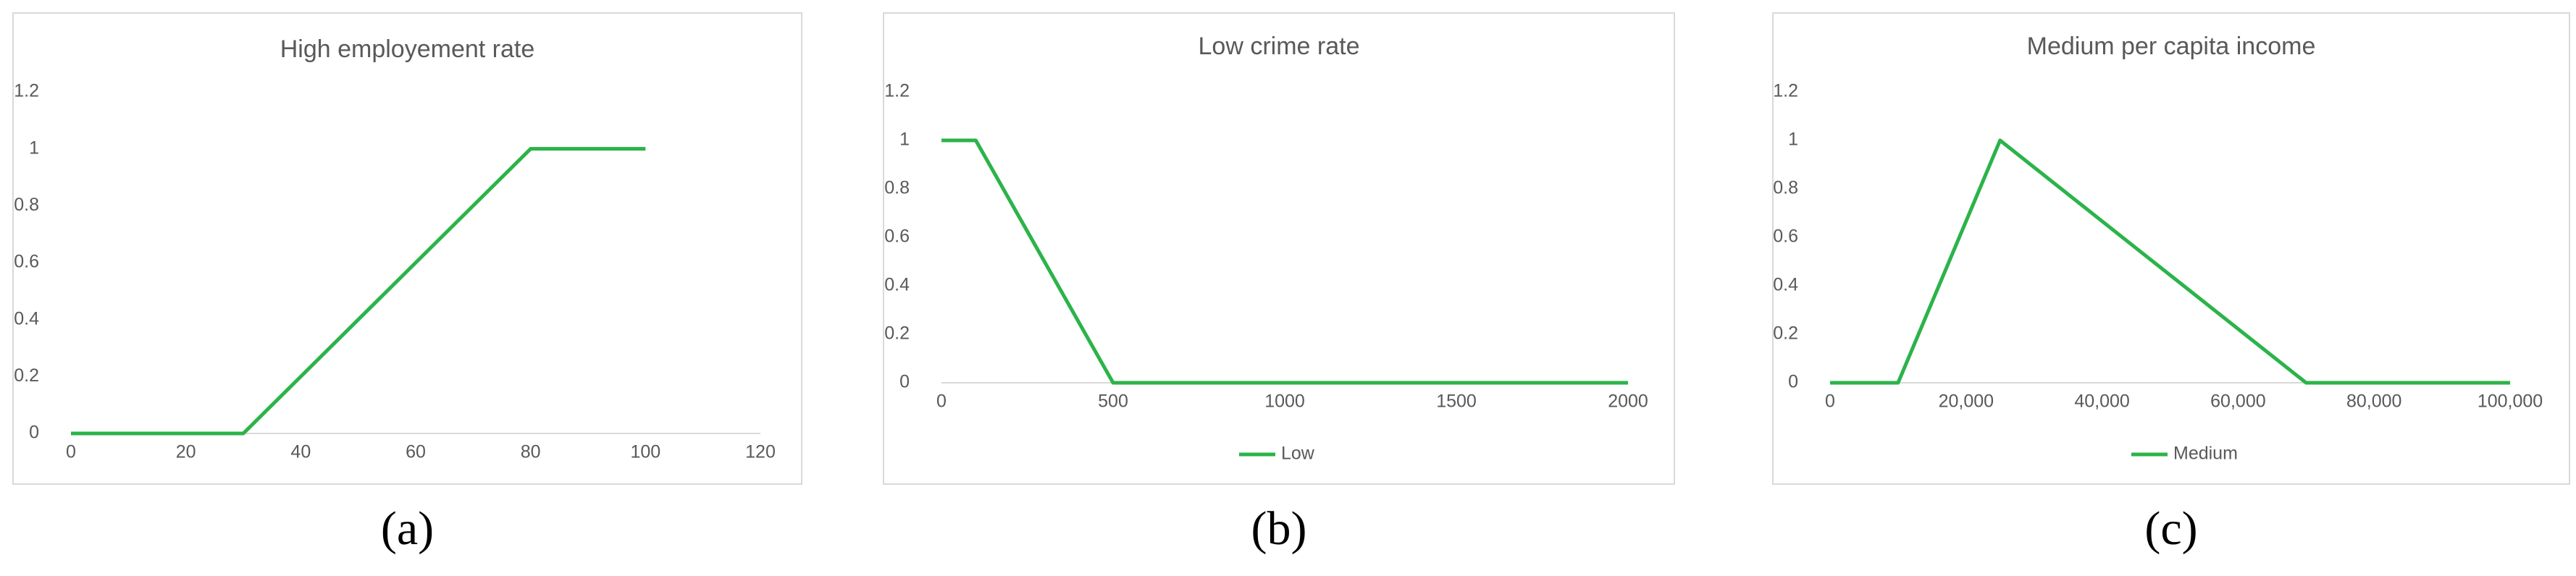 The image size is (2576, 576). Describe the element at coordinates (1284, 401) in the screenshot. I see `x-tick-label: 1000` at that location.